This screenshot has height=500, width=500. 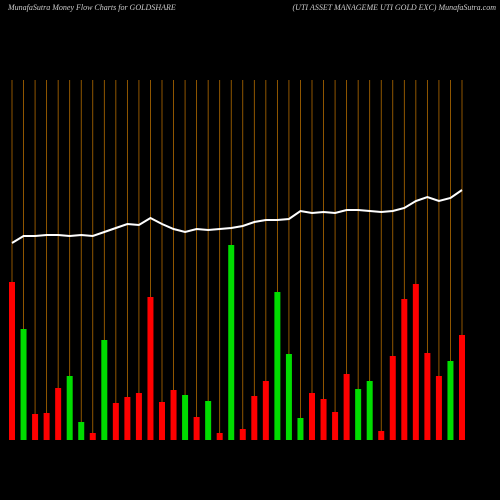 I want to click on line, so click(x=237, y=216).